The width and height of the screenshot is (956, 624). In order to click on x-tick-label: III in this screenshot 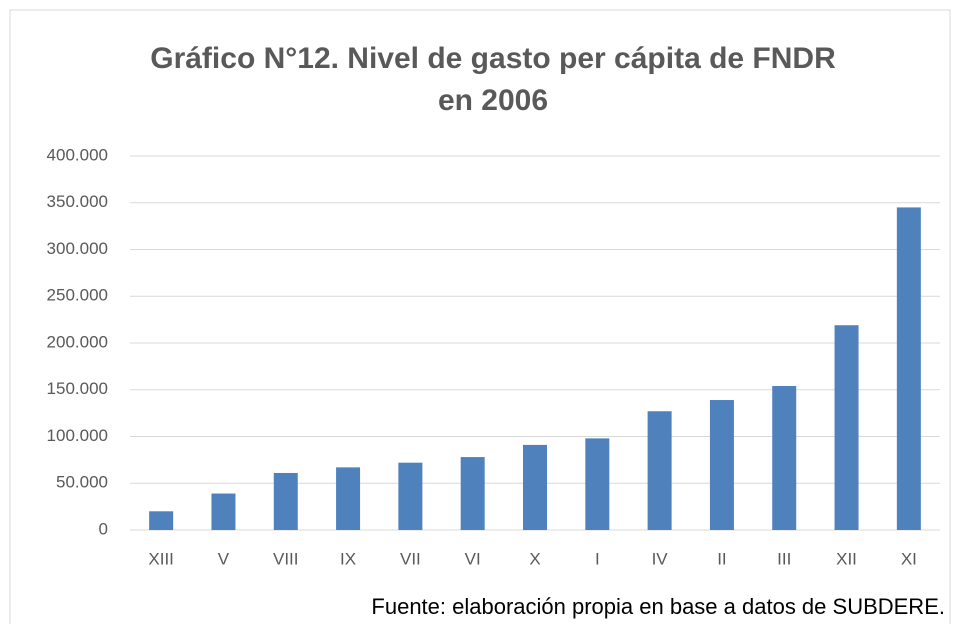, I will do `click(784, 558)`.